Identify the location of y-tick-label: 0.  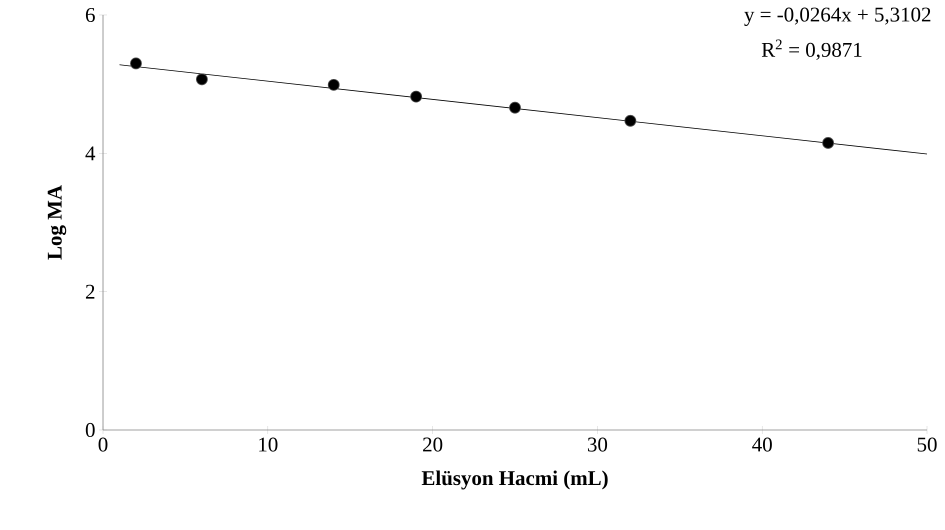
(90, 430).